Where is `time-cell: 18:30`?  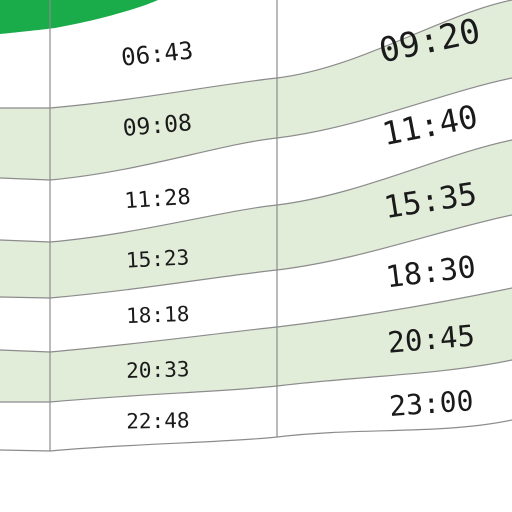
time-cell: 18:30 is located at coordinates (431, 273).